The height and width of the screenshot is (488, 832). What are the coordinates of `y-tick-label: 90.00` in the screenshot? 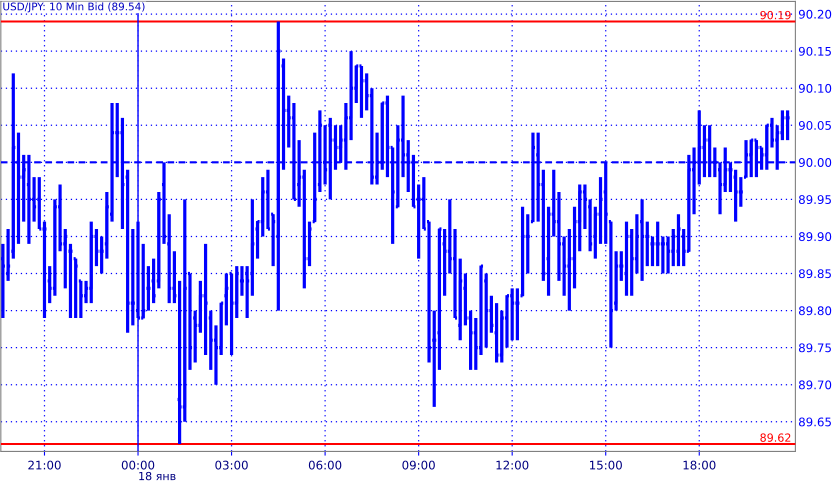 It's located at (815, 162).